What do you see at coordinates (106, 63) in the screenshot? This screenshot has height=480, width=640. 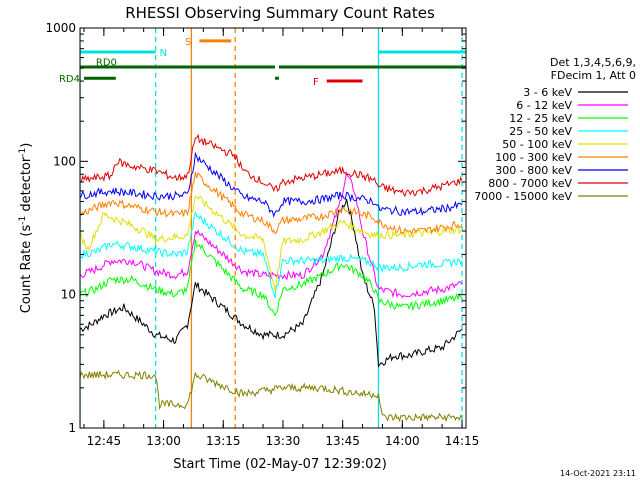 I see `marker-label: RD0` at bounding box center [106, 63].